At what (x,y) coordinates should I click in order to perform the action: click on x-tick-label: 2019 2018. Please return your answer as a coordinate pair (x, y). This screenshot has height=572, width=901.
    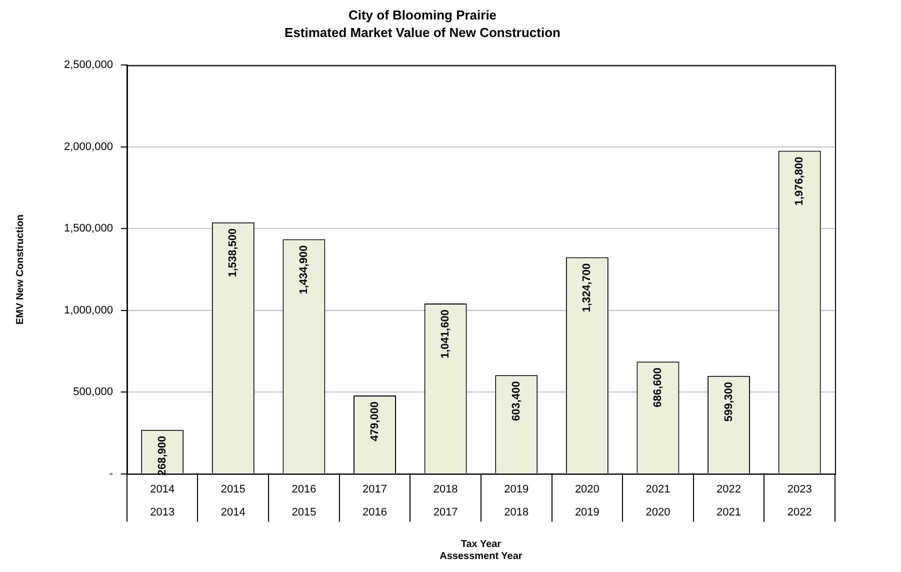
    Looking at the image, I should click on (516, 500).